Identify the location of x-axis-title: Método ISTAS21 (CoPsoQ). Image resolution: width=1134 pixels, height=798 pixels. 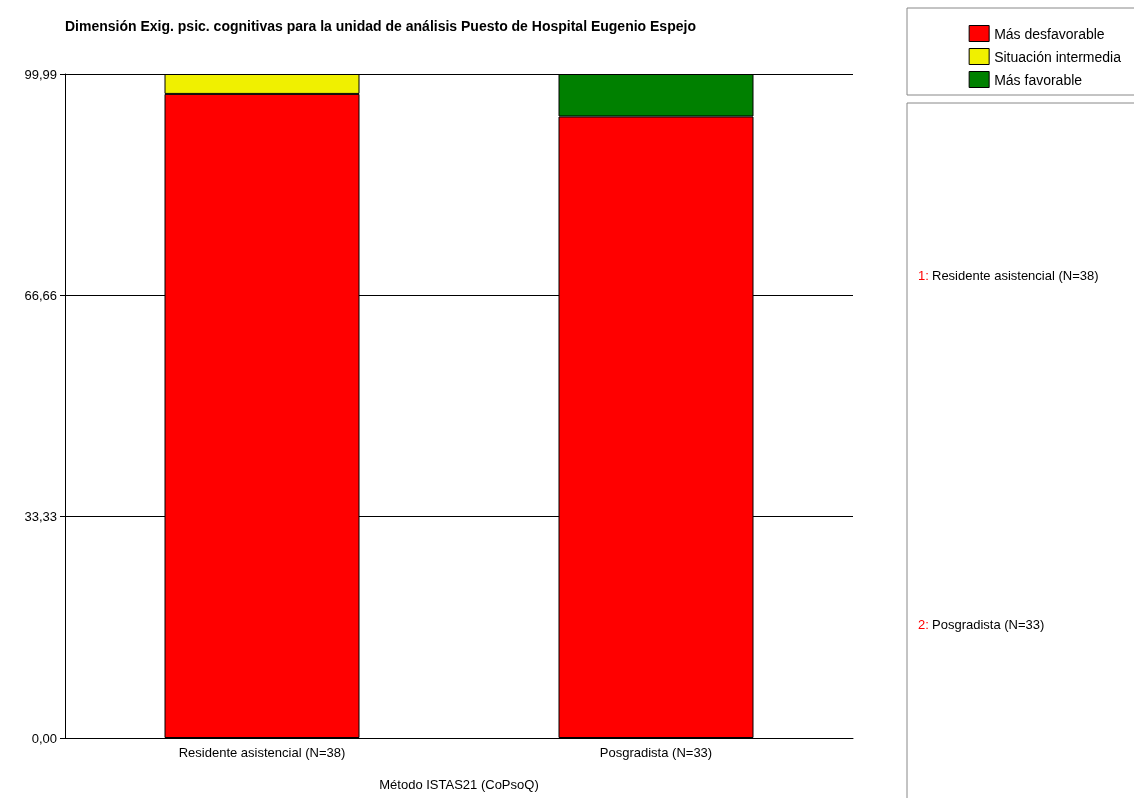
(459, 784).